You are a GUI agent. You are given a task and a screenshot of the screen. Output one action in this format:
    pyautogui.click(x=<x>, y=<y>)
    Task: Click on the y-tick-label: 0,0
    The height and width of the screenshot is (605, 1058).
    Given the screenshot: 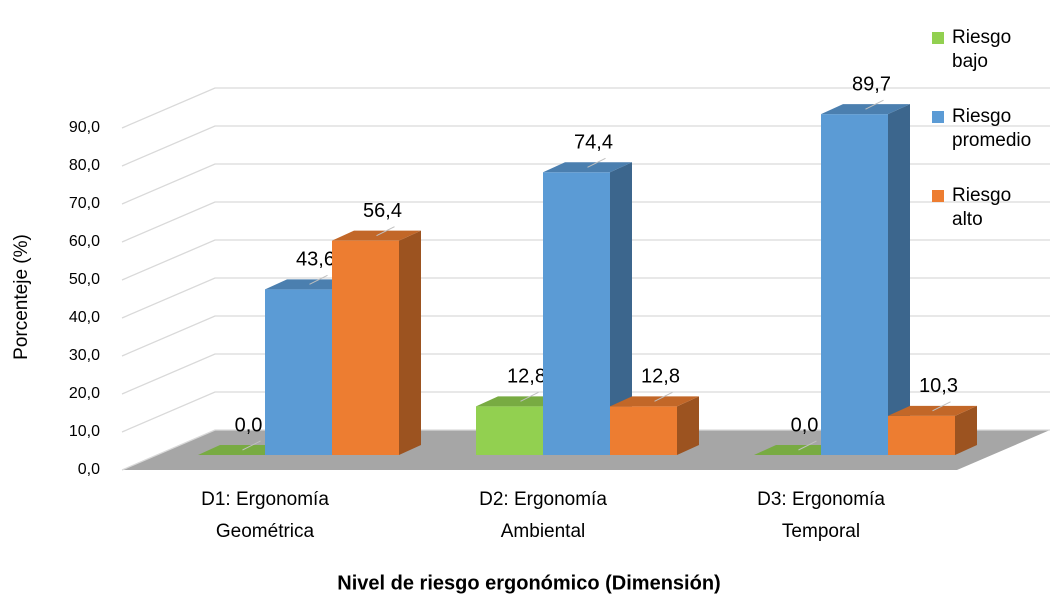 What is the action you would take?
    pyautogui.click(x=89, y=469)
    